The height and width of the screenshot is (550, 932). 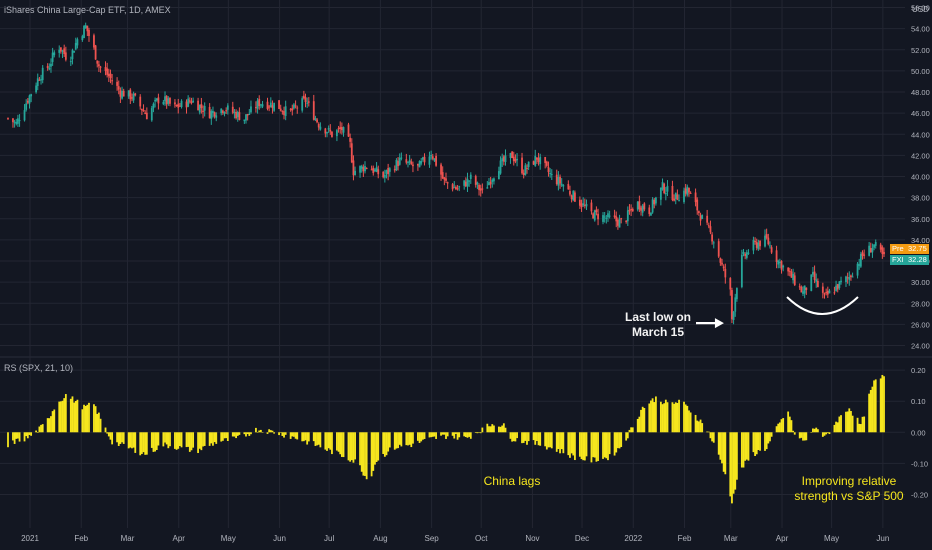 What do you see at coordinates (532, 538) in the screenshot?
I see `x-tick-label: Nov` at bounding box center [532, 538].